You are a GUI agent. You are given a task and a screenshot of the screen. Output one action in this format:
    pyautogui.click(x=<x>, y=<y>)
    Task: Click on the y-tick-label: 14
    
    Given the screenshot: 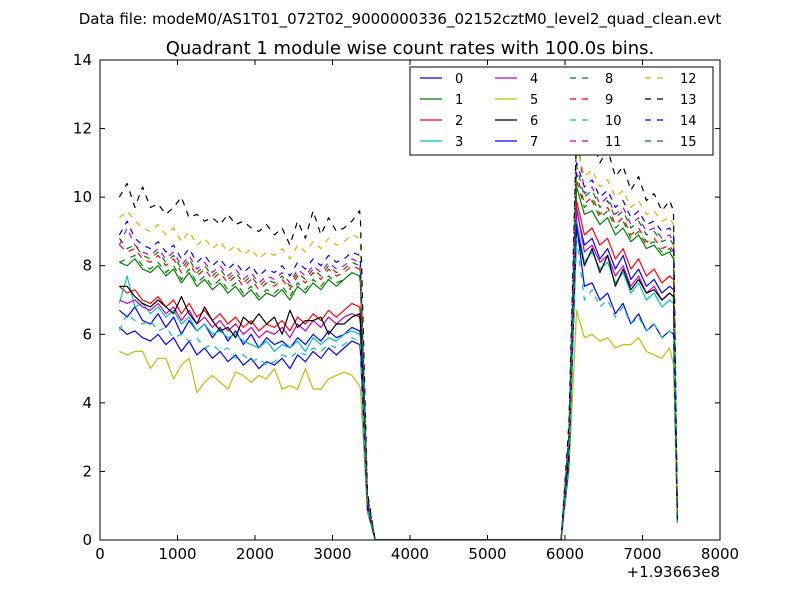 What is the action you would take?
    pyautogui.click(x=82, y=60)
    